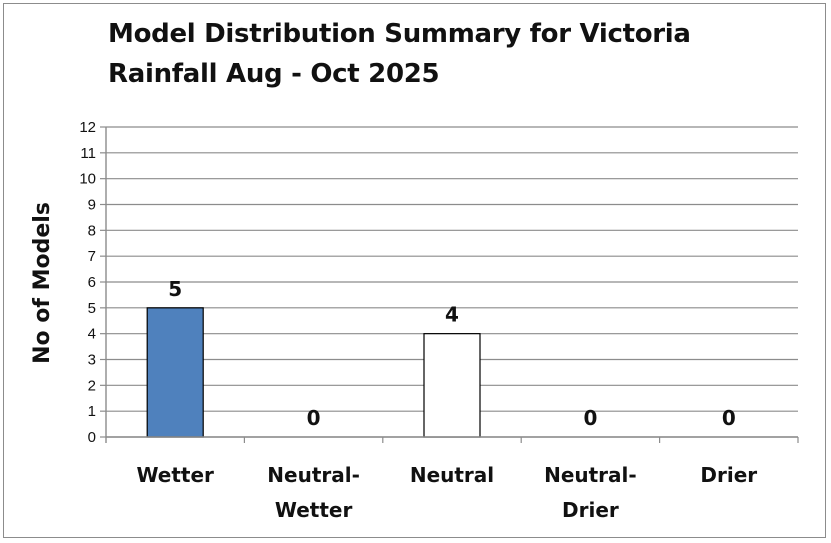 Image resolution: width=831 pixels, height=543 pixels. What do you see at coordinates (92, 308) in the screenshot?
I see `y-tick-label: 5` at bounding box center [92, 308].